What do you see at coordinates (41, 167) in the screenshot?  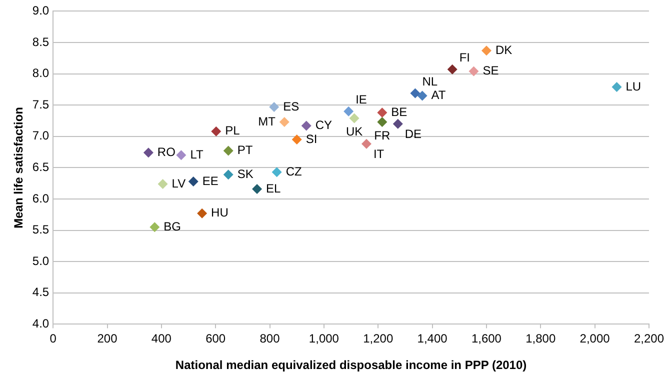 I see `y-tick-label: 6.5` at bounding box center [41, 167].